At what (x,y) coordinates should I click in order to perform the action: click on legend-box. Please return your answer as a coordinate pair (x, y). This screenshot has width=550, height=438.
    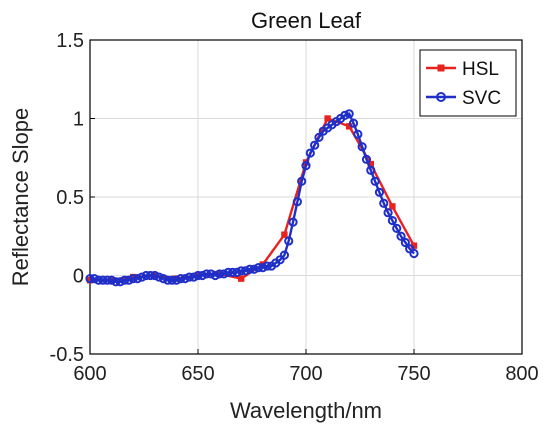
    Looking at the image, I should click on (468, 83).